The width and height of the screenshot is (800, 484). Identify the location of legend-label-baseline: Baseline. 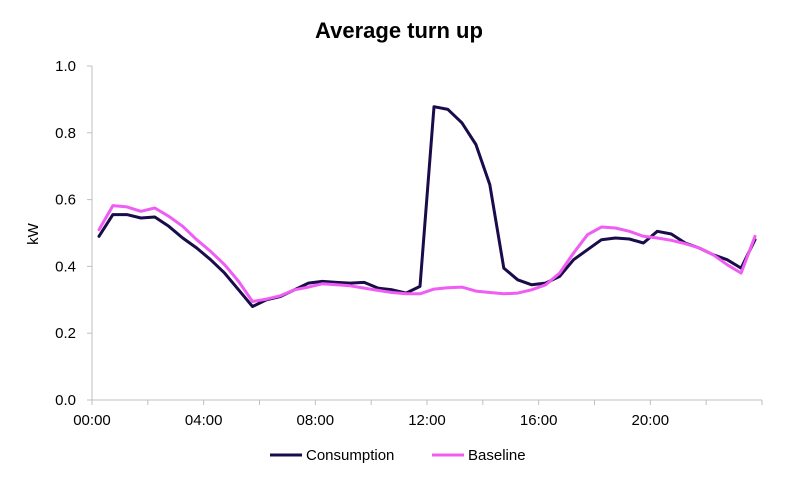
(497, 455).